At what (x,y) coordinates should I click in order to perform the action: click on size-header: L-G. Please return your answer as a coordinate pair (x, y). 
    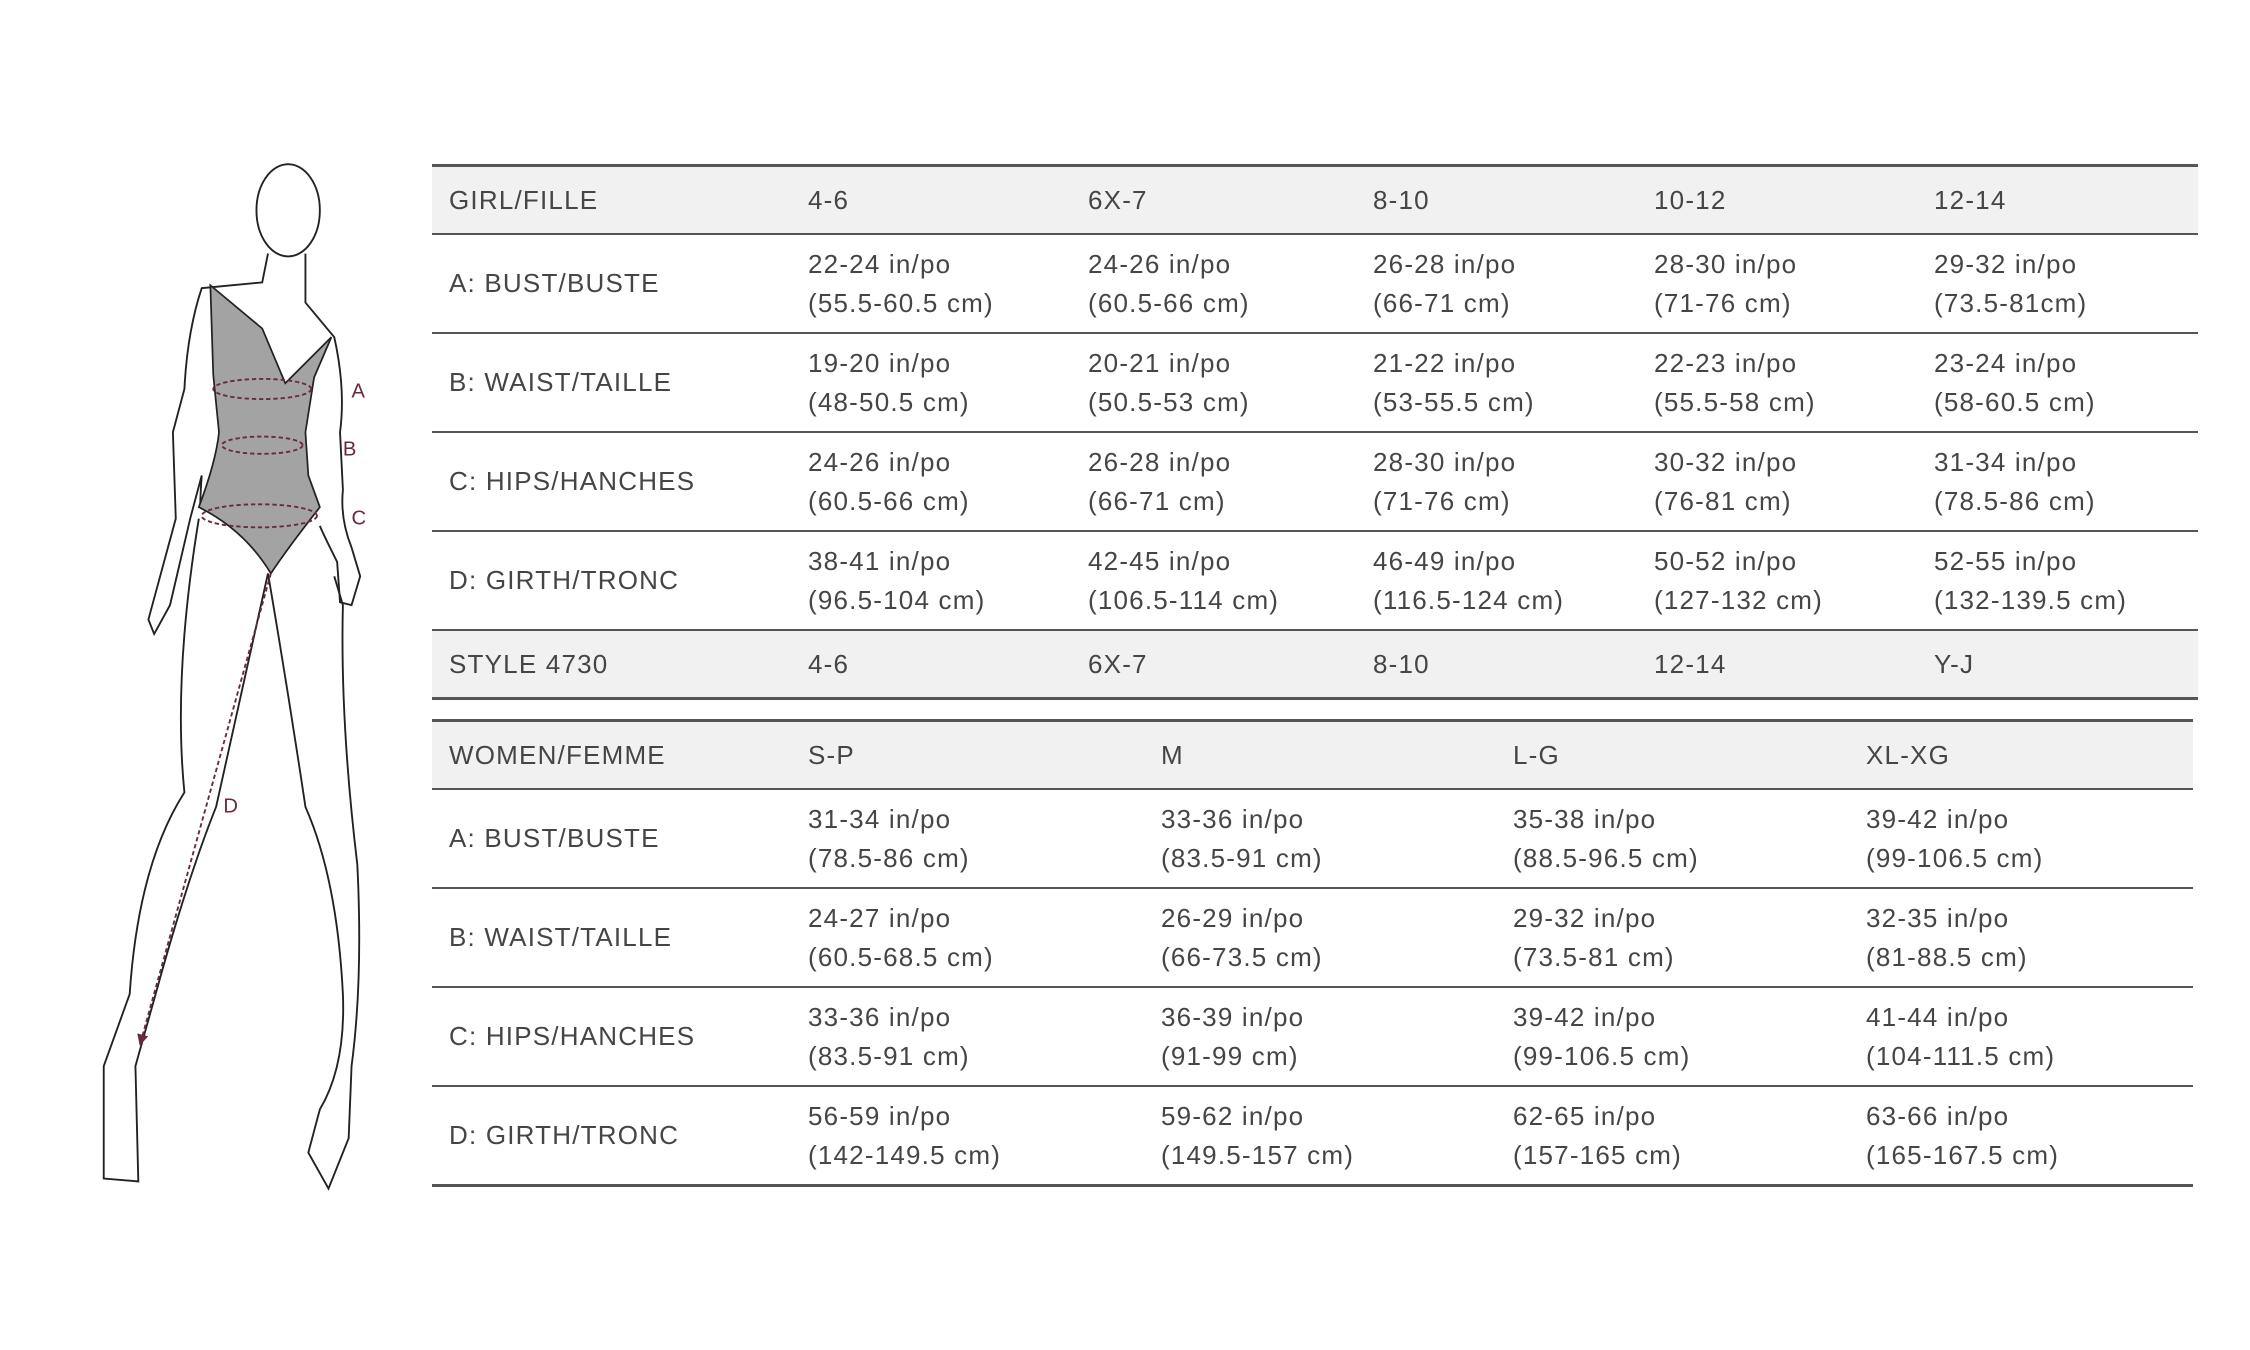
    Looking at the image, I should click on (1536, 755).